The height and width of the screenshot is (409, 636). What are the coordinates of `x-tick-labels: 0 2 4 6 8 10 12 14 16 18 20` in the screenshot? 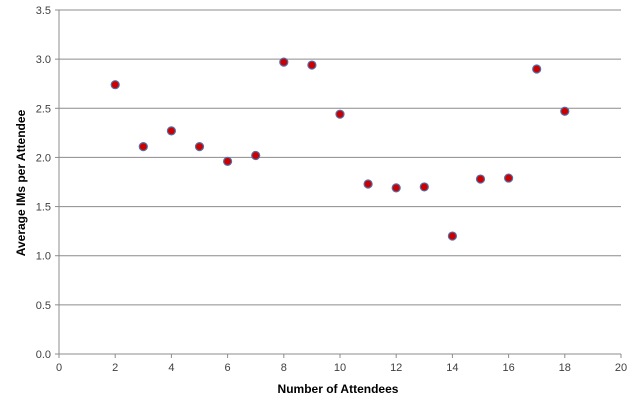 It's located at (341, 368).